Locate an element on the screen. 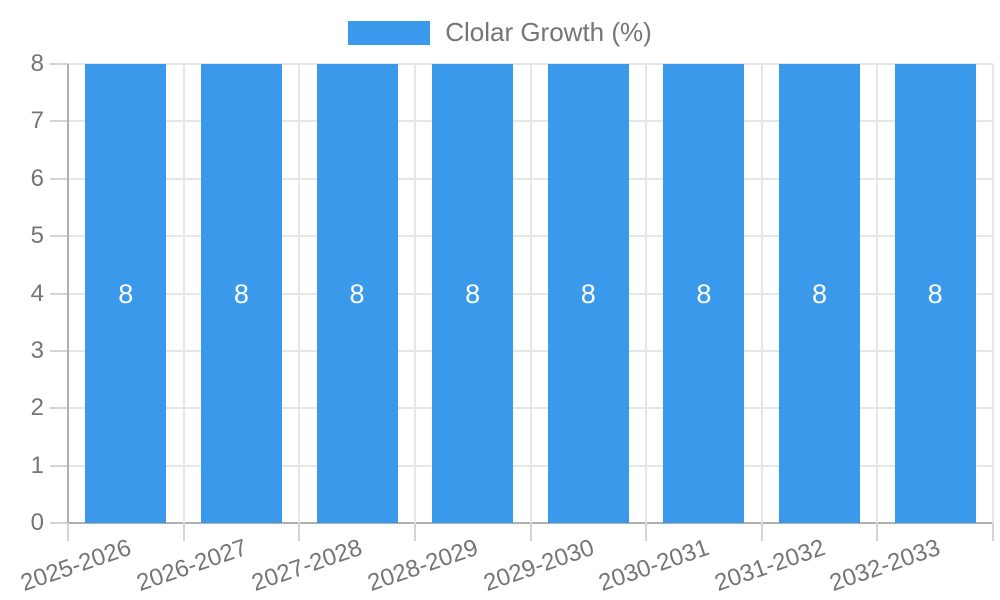  bar-2028-2029 is located at coordinates (473, 293).